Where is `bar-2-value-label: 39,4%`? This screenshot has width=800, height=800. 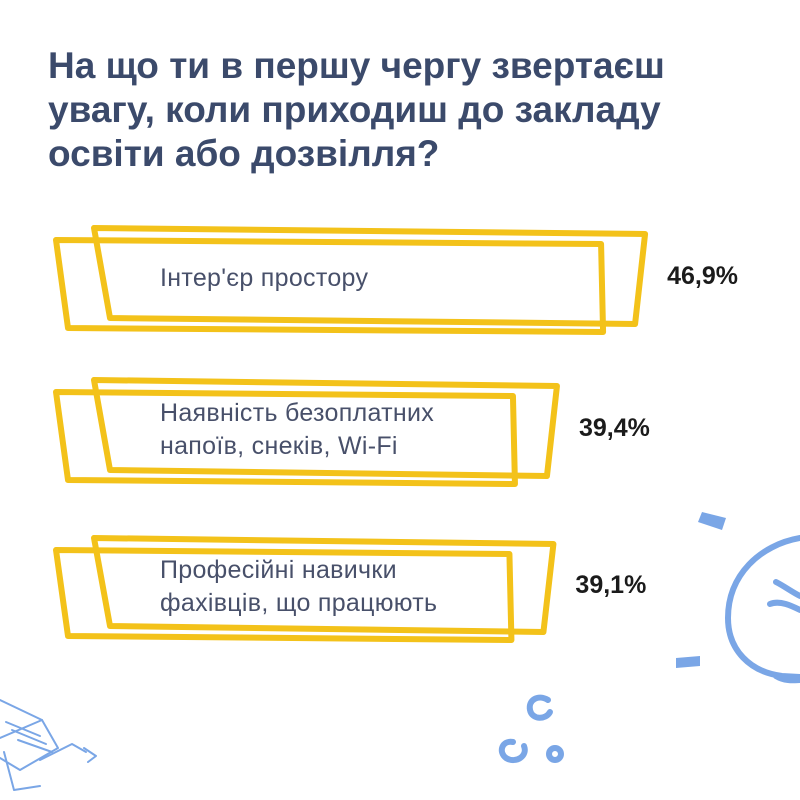 bar-2-value-label: 39,4% is located at coordinates (614, 428).